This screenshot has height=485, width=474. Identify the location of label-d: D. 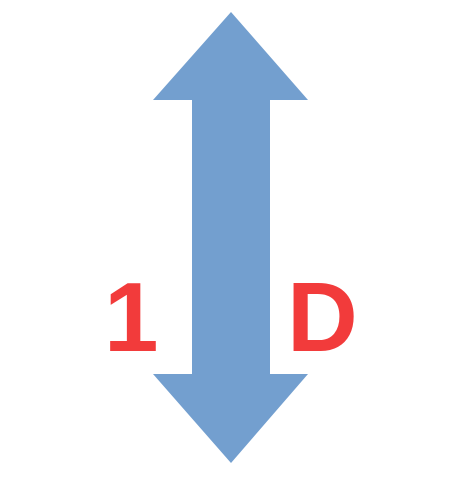
(322, 317).